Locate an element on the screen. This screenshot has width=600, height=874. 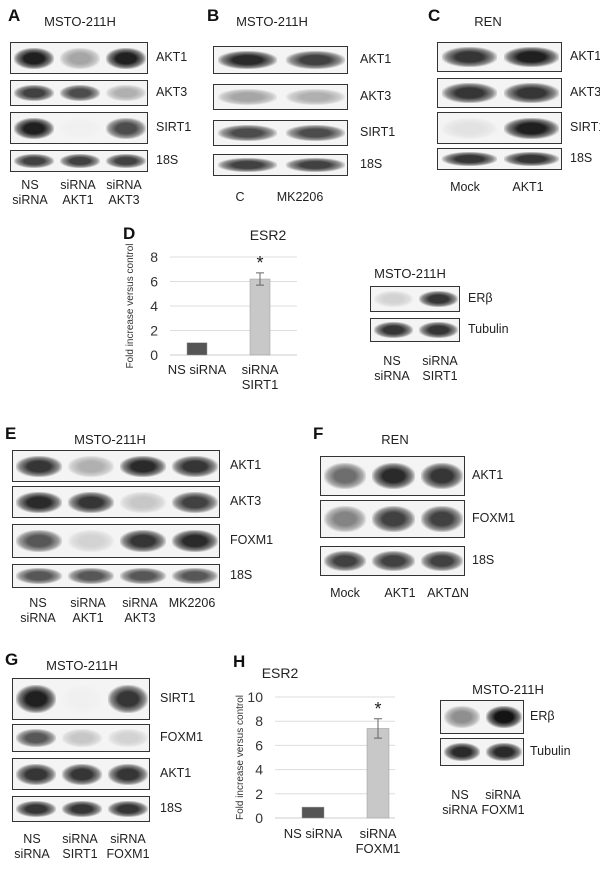
y-tick-label: 2 is located at coordinates (154, 331).